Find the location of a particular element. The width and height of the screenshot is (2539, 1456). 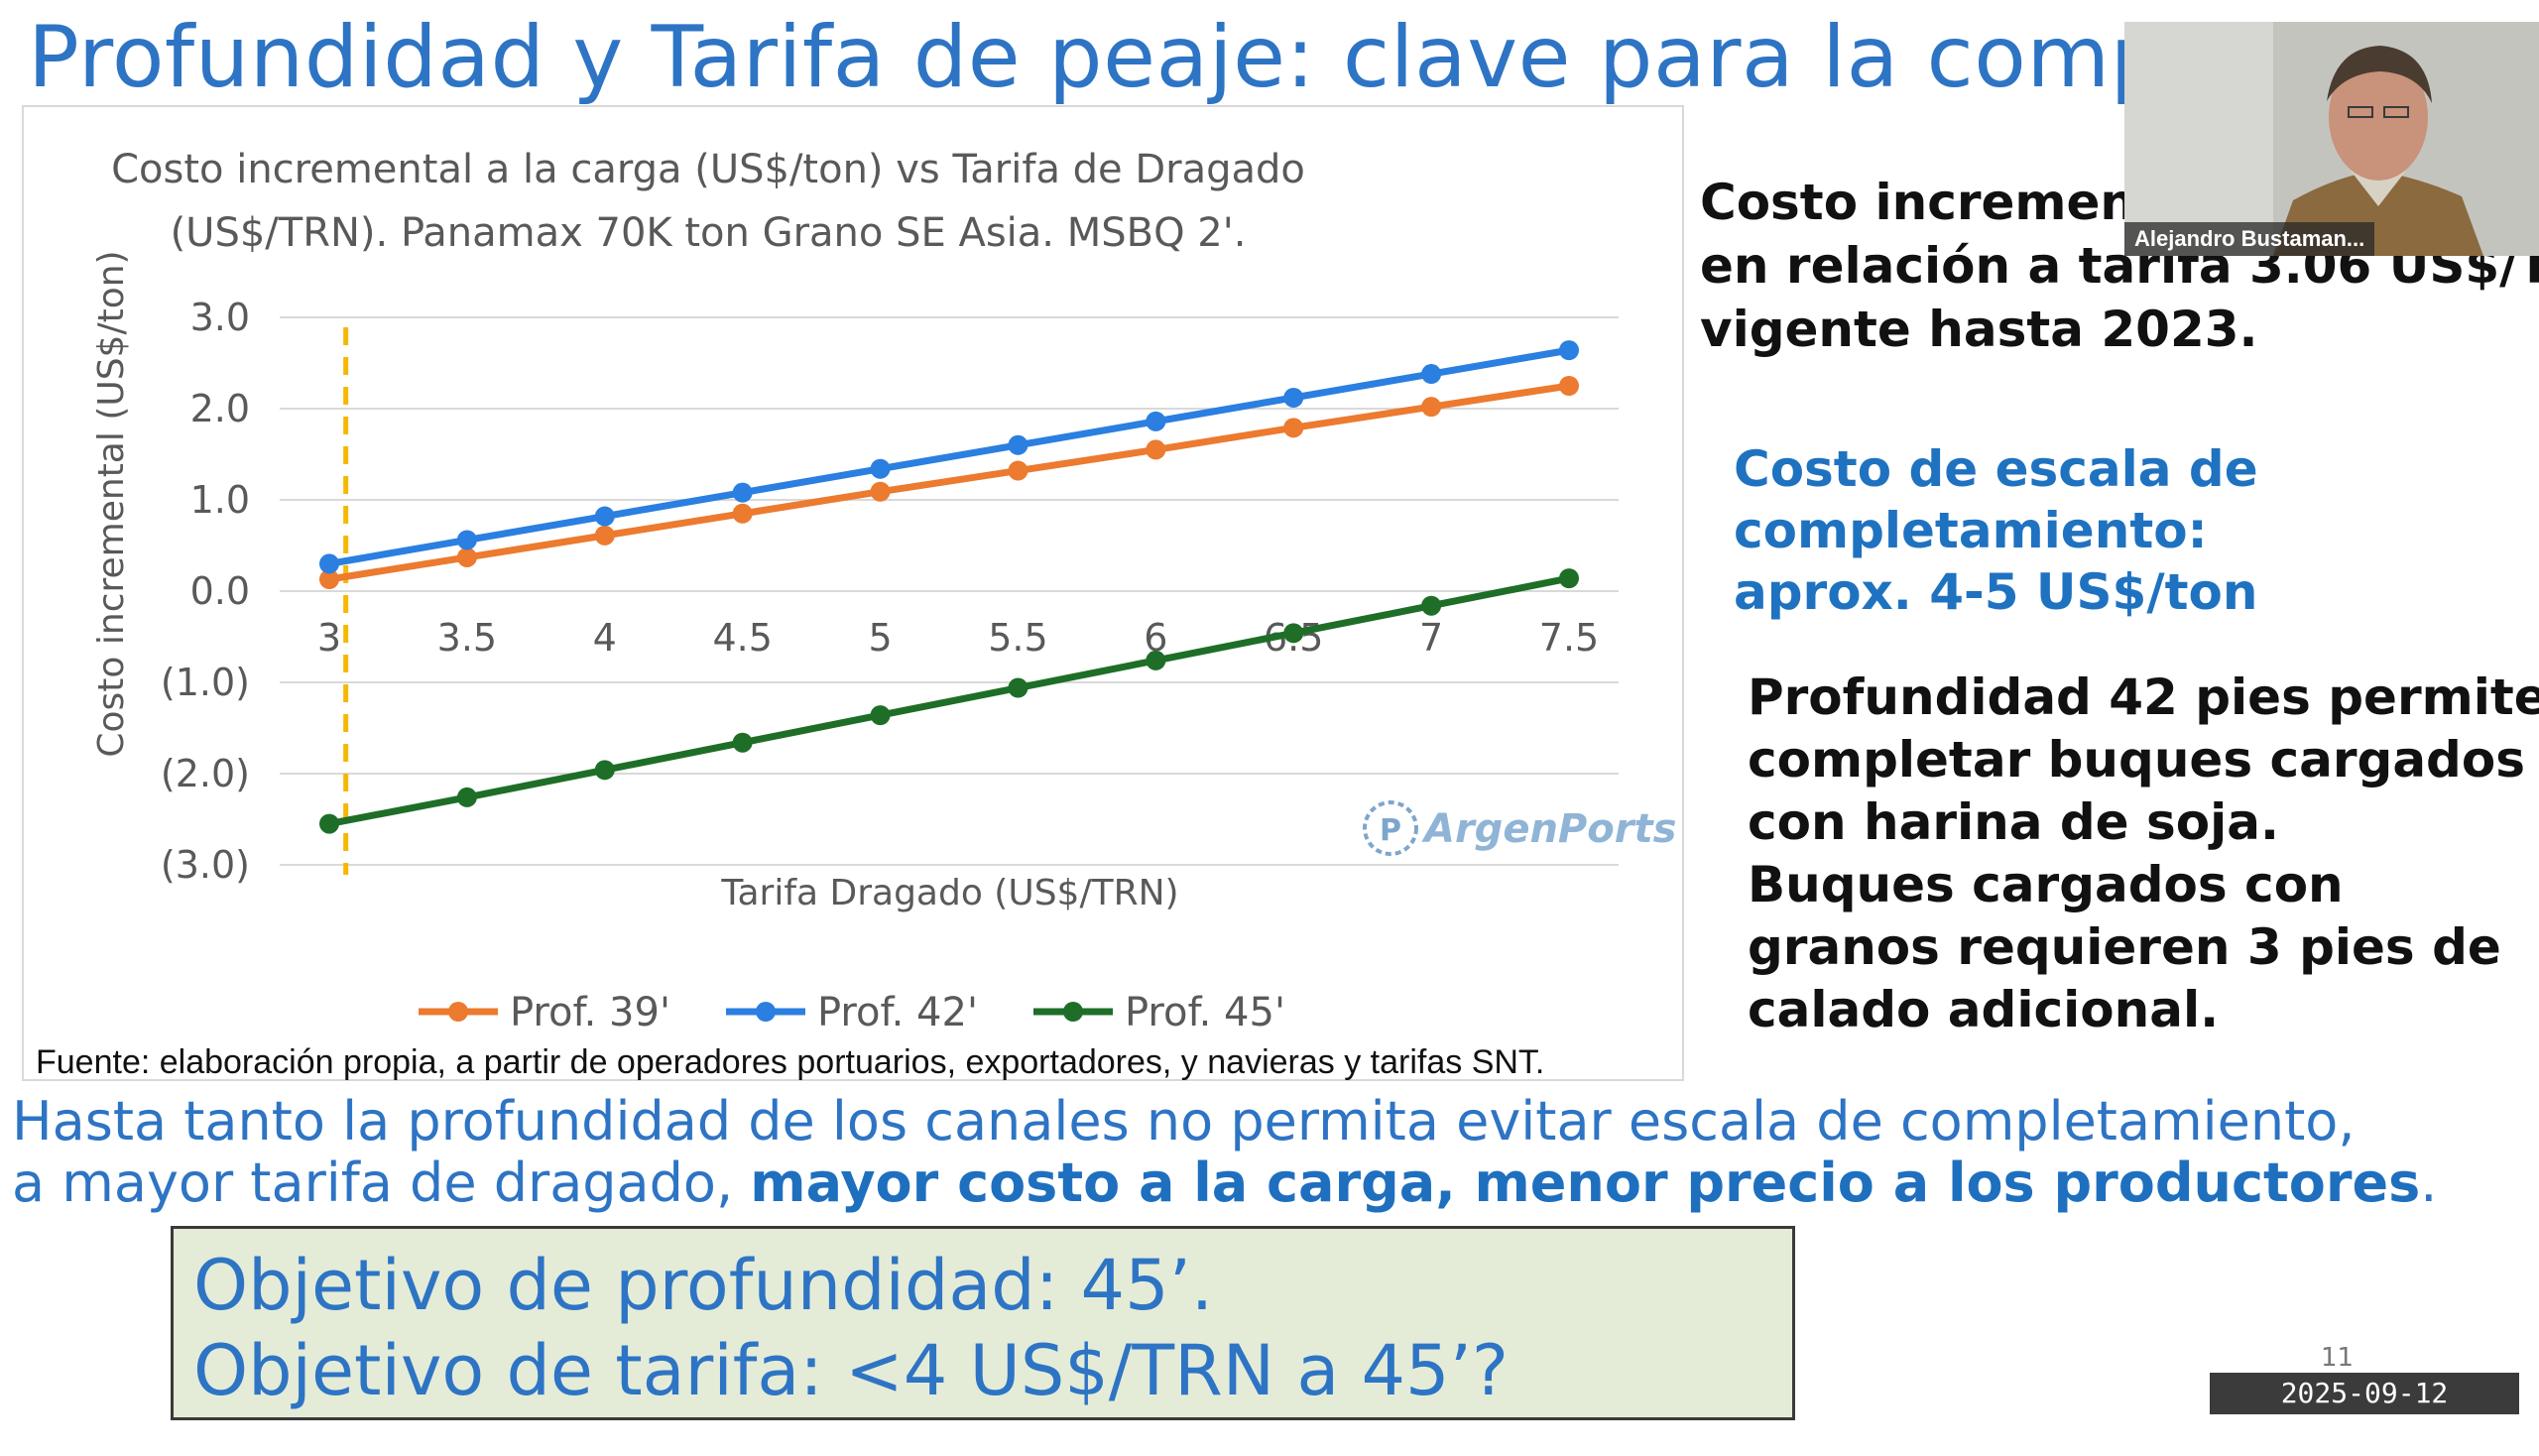

svg-text: P is located at coordinates (1390, 830).